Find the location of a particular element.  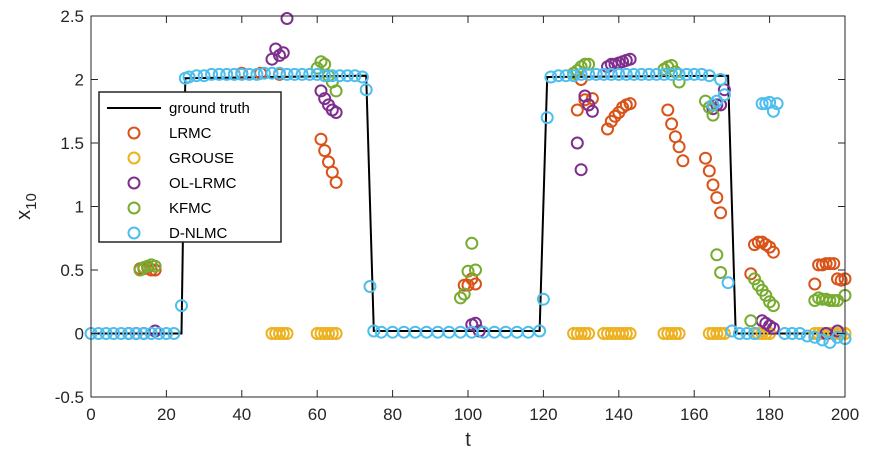

y-tick-label: 1 is located at coordinates (79, 207).